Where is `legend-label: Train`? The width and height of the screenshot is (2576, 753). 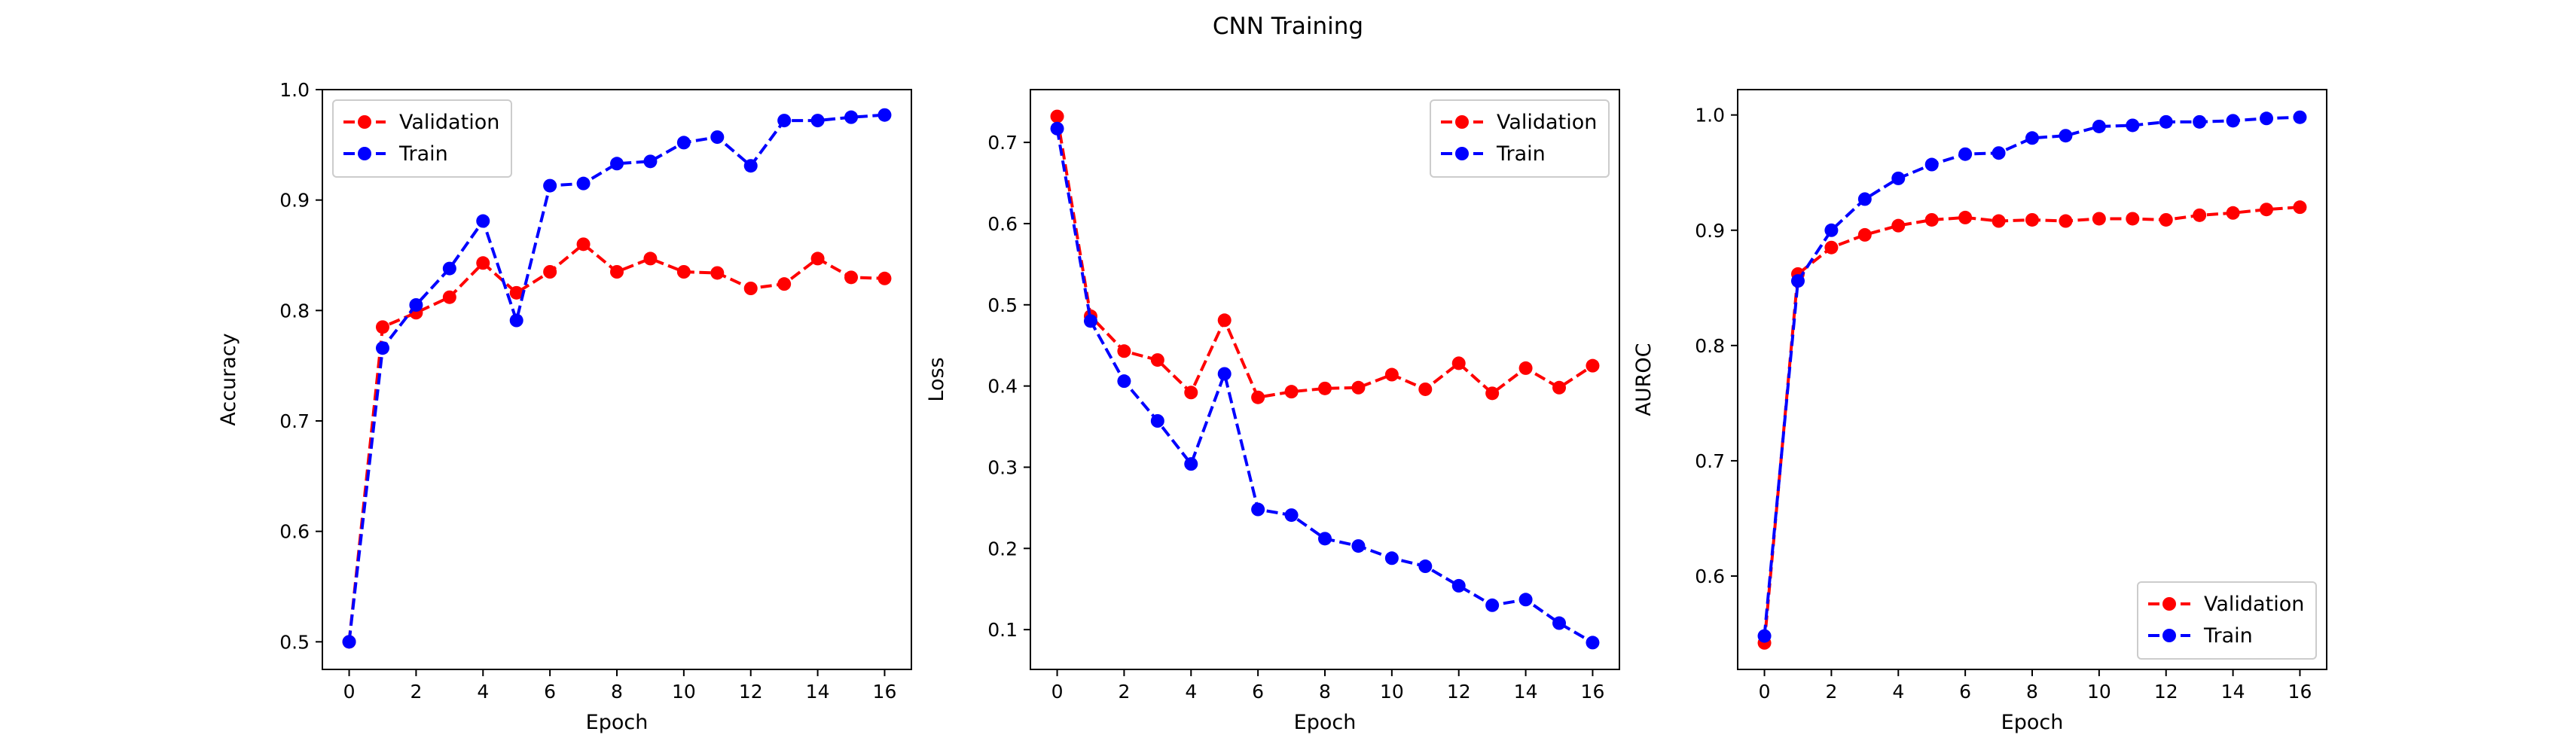
legend-label: Train is located at coordinates (1521, 154).